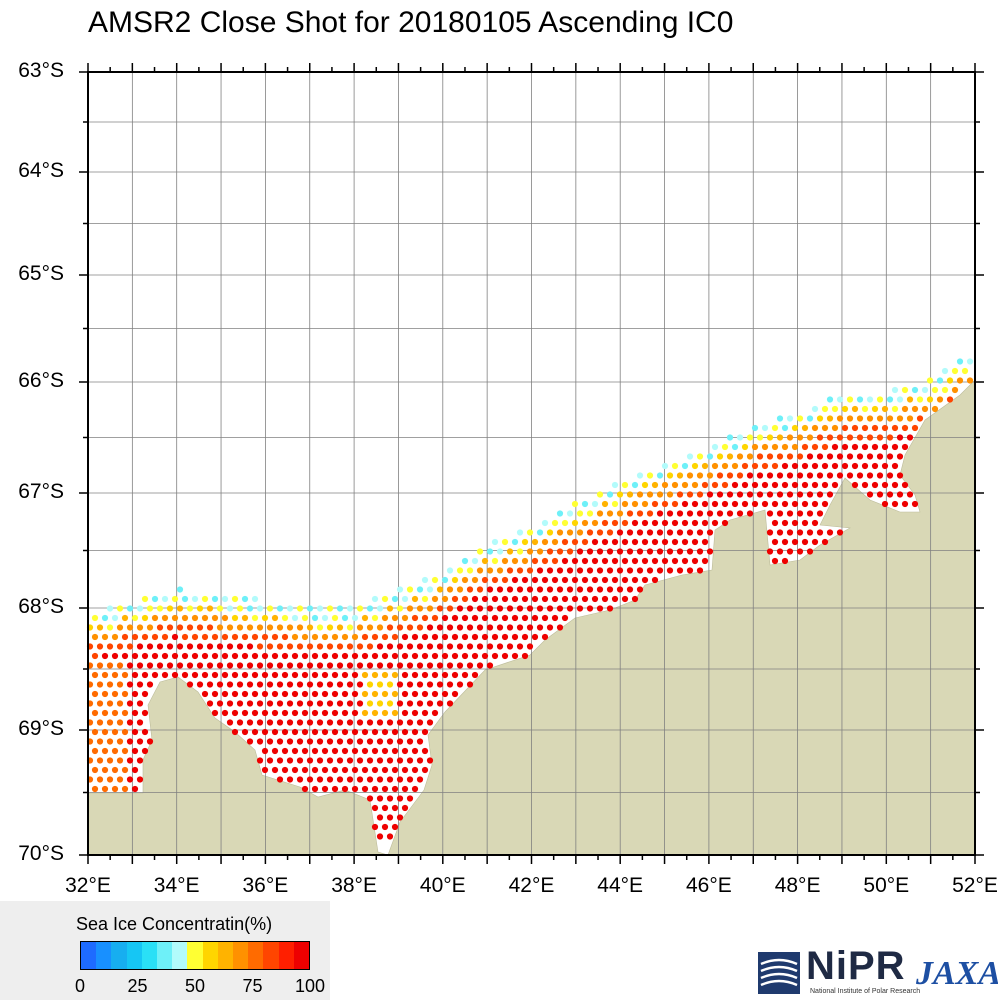 This screenshot has width=1000, height=1000. Describe the element at coordinates (797, 885) in the screenshot. I see `longitude-label: 48°E` at that location.